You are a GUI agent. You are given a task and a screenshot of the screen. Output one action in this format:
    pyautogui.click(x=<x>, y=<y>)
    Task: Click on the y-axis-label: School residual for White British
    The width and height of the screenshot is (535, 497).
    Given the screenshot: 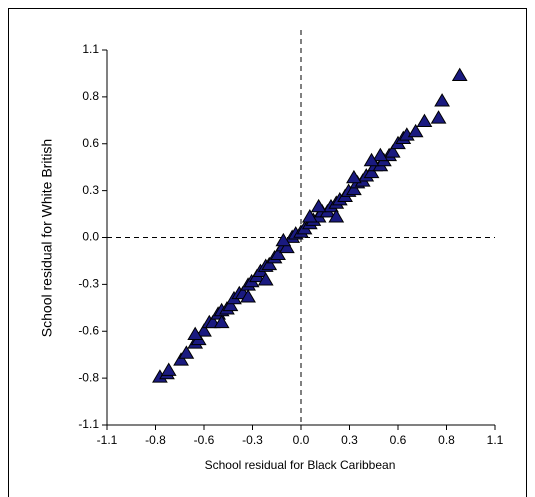 What is the action you would take?
    pyautogui.click(x=47, y=238)
    